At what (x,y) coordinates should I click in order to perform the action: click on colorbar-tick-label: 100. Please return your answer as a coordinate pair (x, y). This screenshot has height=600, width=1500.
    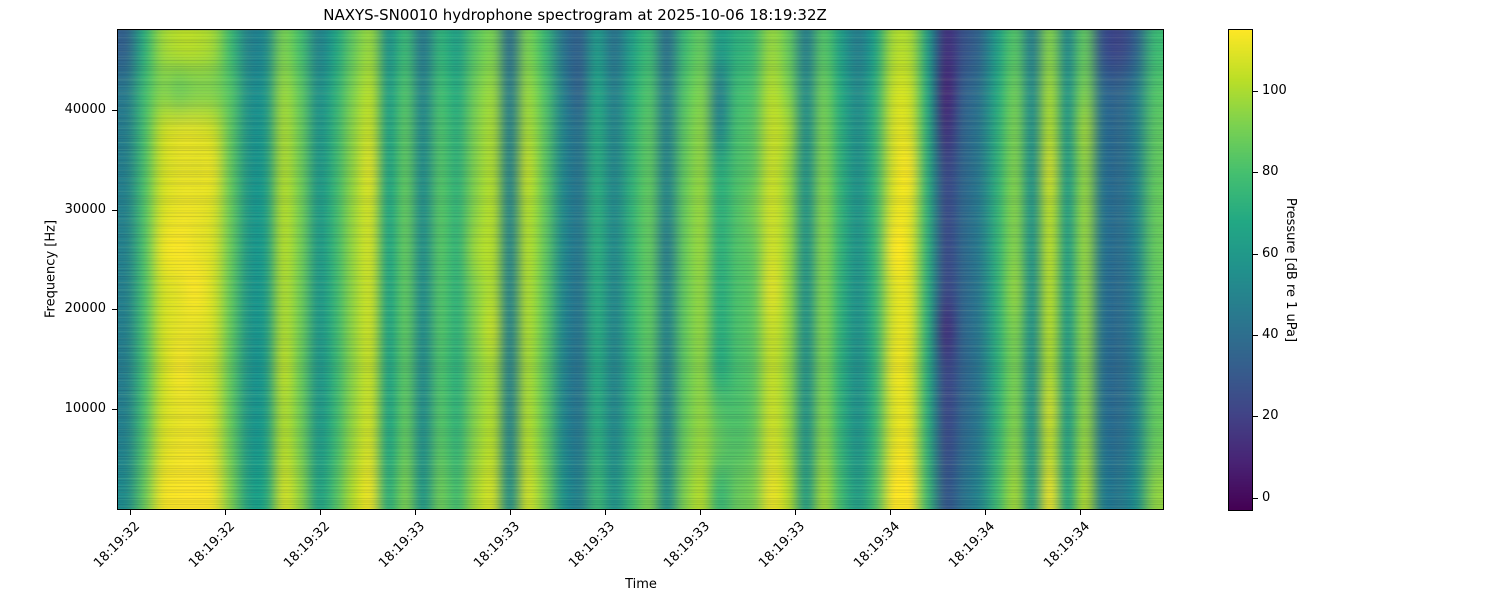
    Looking at the image, I should click on (1274, 90).